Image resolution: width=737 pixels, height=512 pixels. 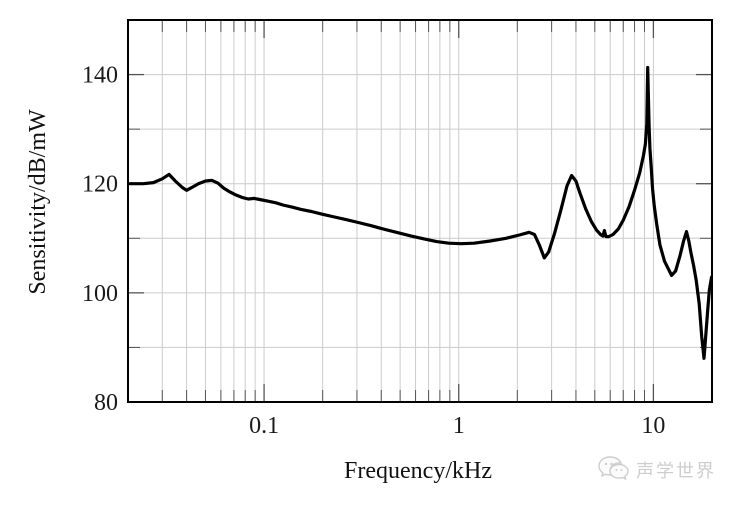 I want to click on x-tick-labels: 0.1 1 10, so click(x=457, y=426).